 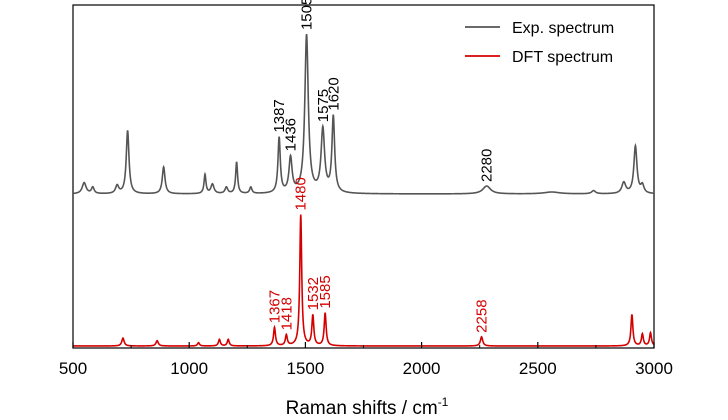 What do you see at coordinates (538, 368) in the screenshot?
I see `x-tick-label: 2500` at bounding box center [538, 368].